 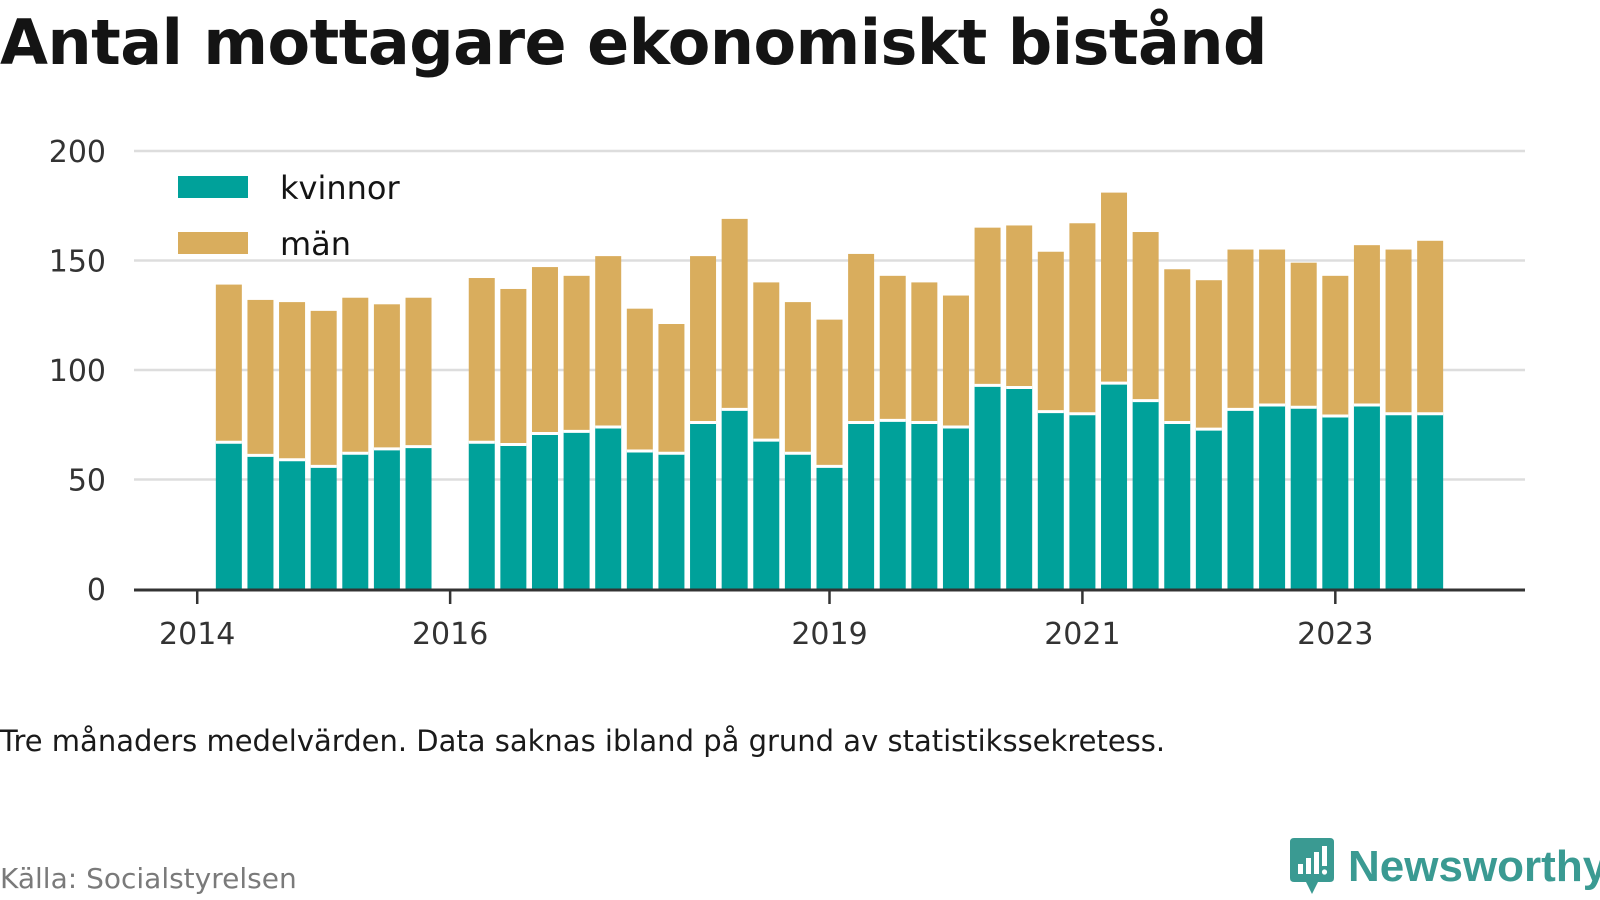 I want to click on legend-label-man: män, so click(x=315, y=244).